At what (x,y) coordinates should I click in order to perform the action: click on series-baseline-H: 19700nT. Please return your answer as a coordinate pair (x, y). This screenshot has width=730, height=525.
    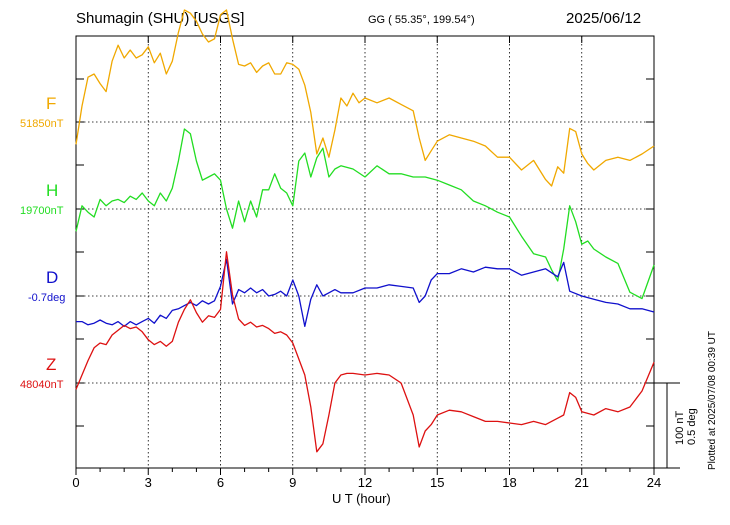
    Looking at the image, I should click on (42, 211).